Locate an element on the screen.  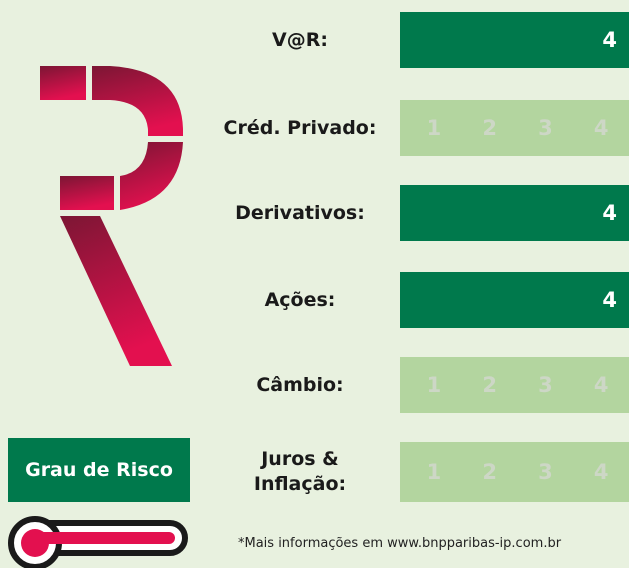
row-label: Ações: is located at coordinates (300, 299).